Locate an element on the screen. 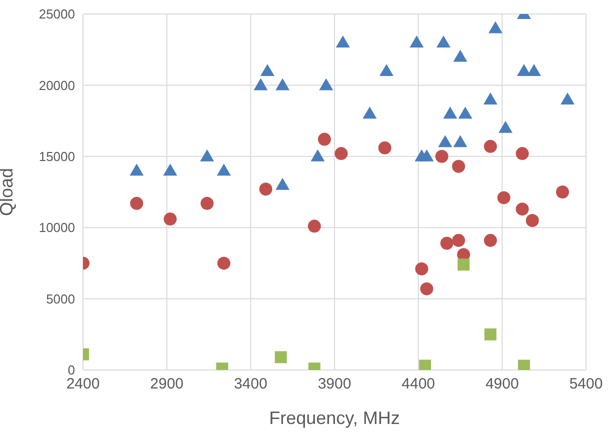 Image resolution: width=610 pixels, height=432 pixels. x-tick-label: 2400 is located at coordinates (83, 384).